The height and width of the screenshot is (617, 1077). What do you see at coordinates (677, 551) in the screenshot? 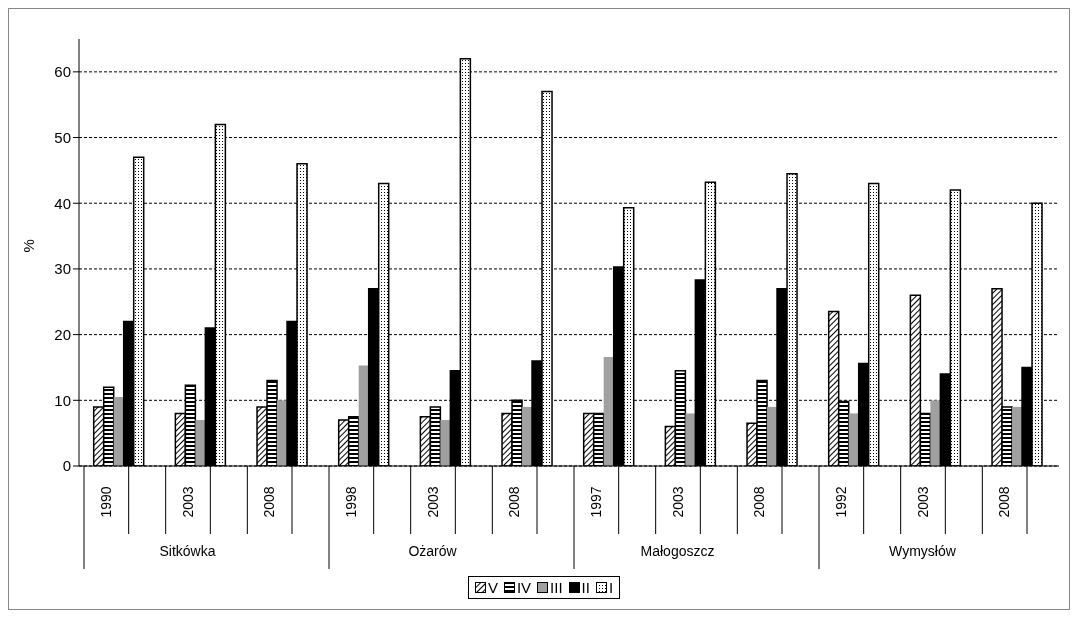
I see `text: Małogoszcz` at bounding box center [677, 551].